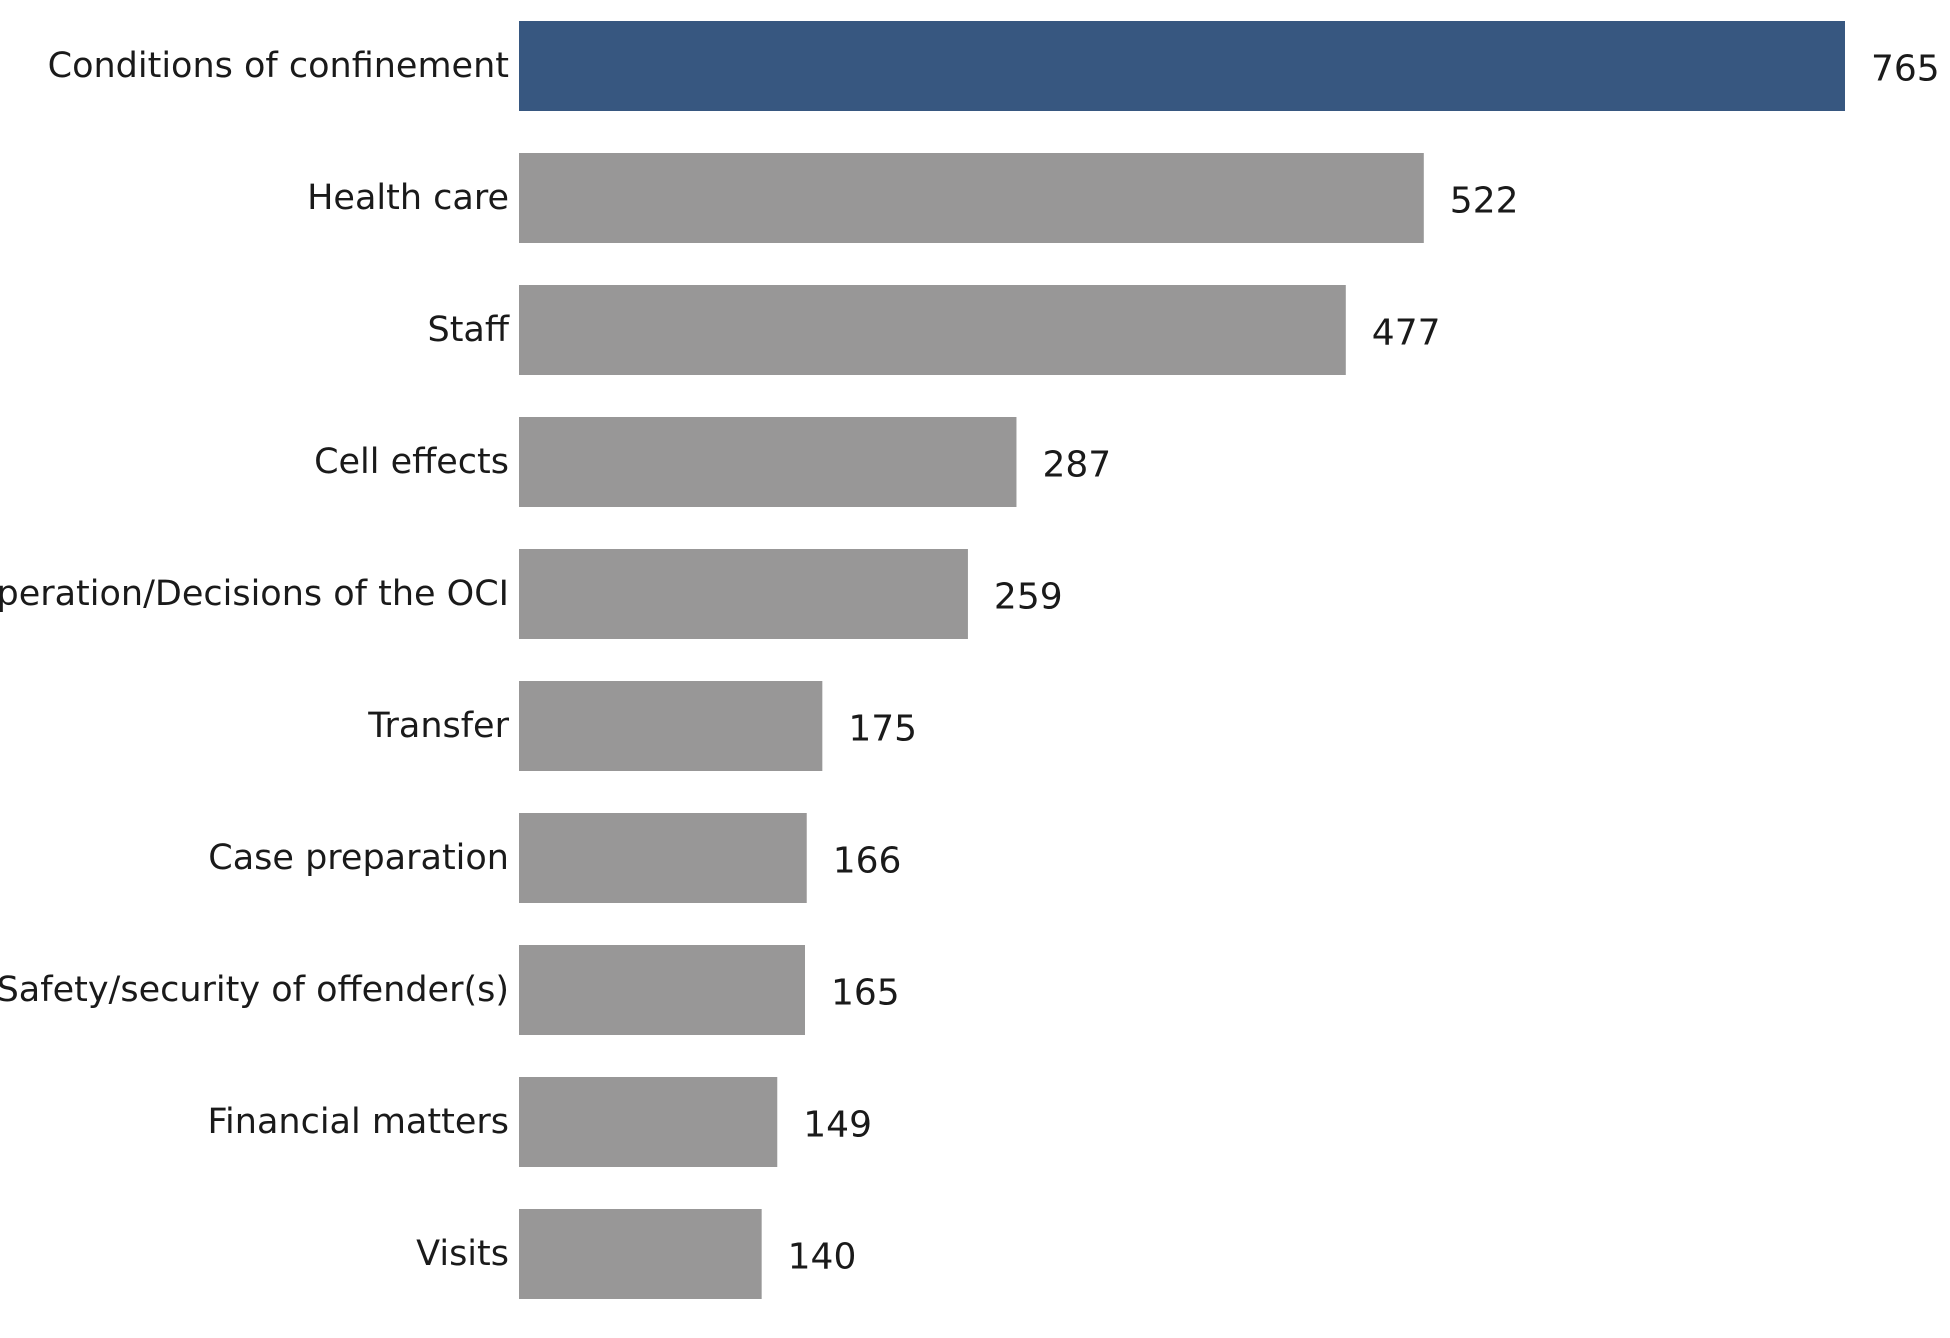  What do you see at coordinates (1484, 201) in the screenshot?
I see `value-label-health-care: 522` at bounding box center [1484, 201].